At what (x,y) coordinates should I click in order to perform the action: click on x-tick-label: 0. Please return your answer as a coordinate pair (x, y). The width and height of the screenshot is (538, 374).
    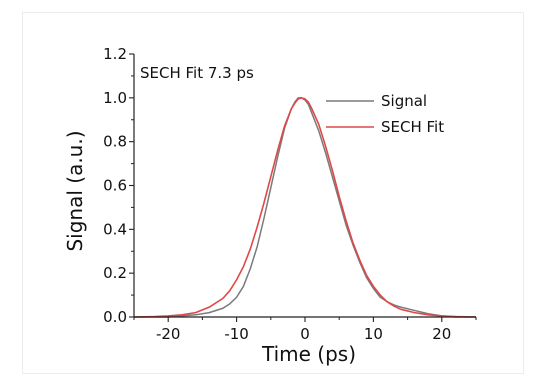
    Looking at the image, I should click on (305, 334).